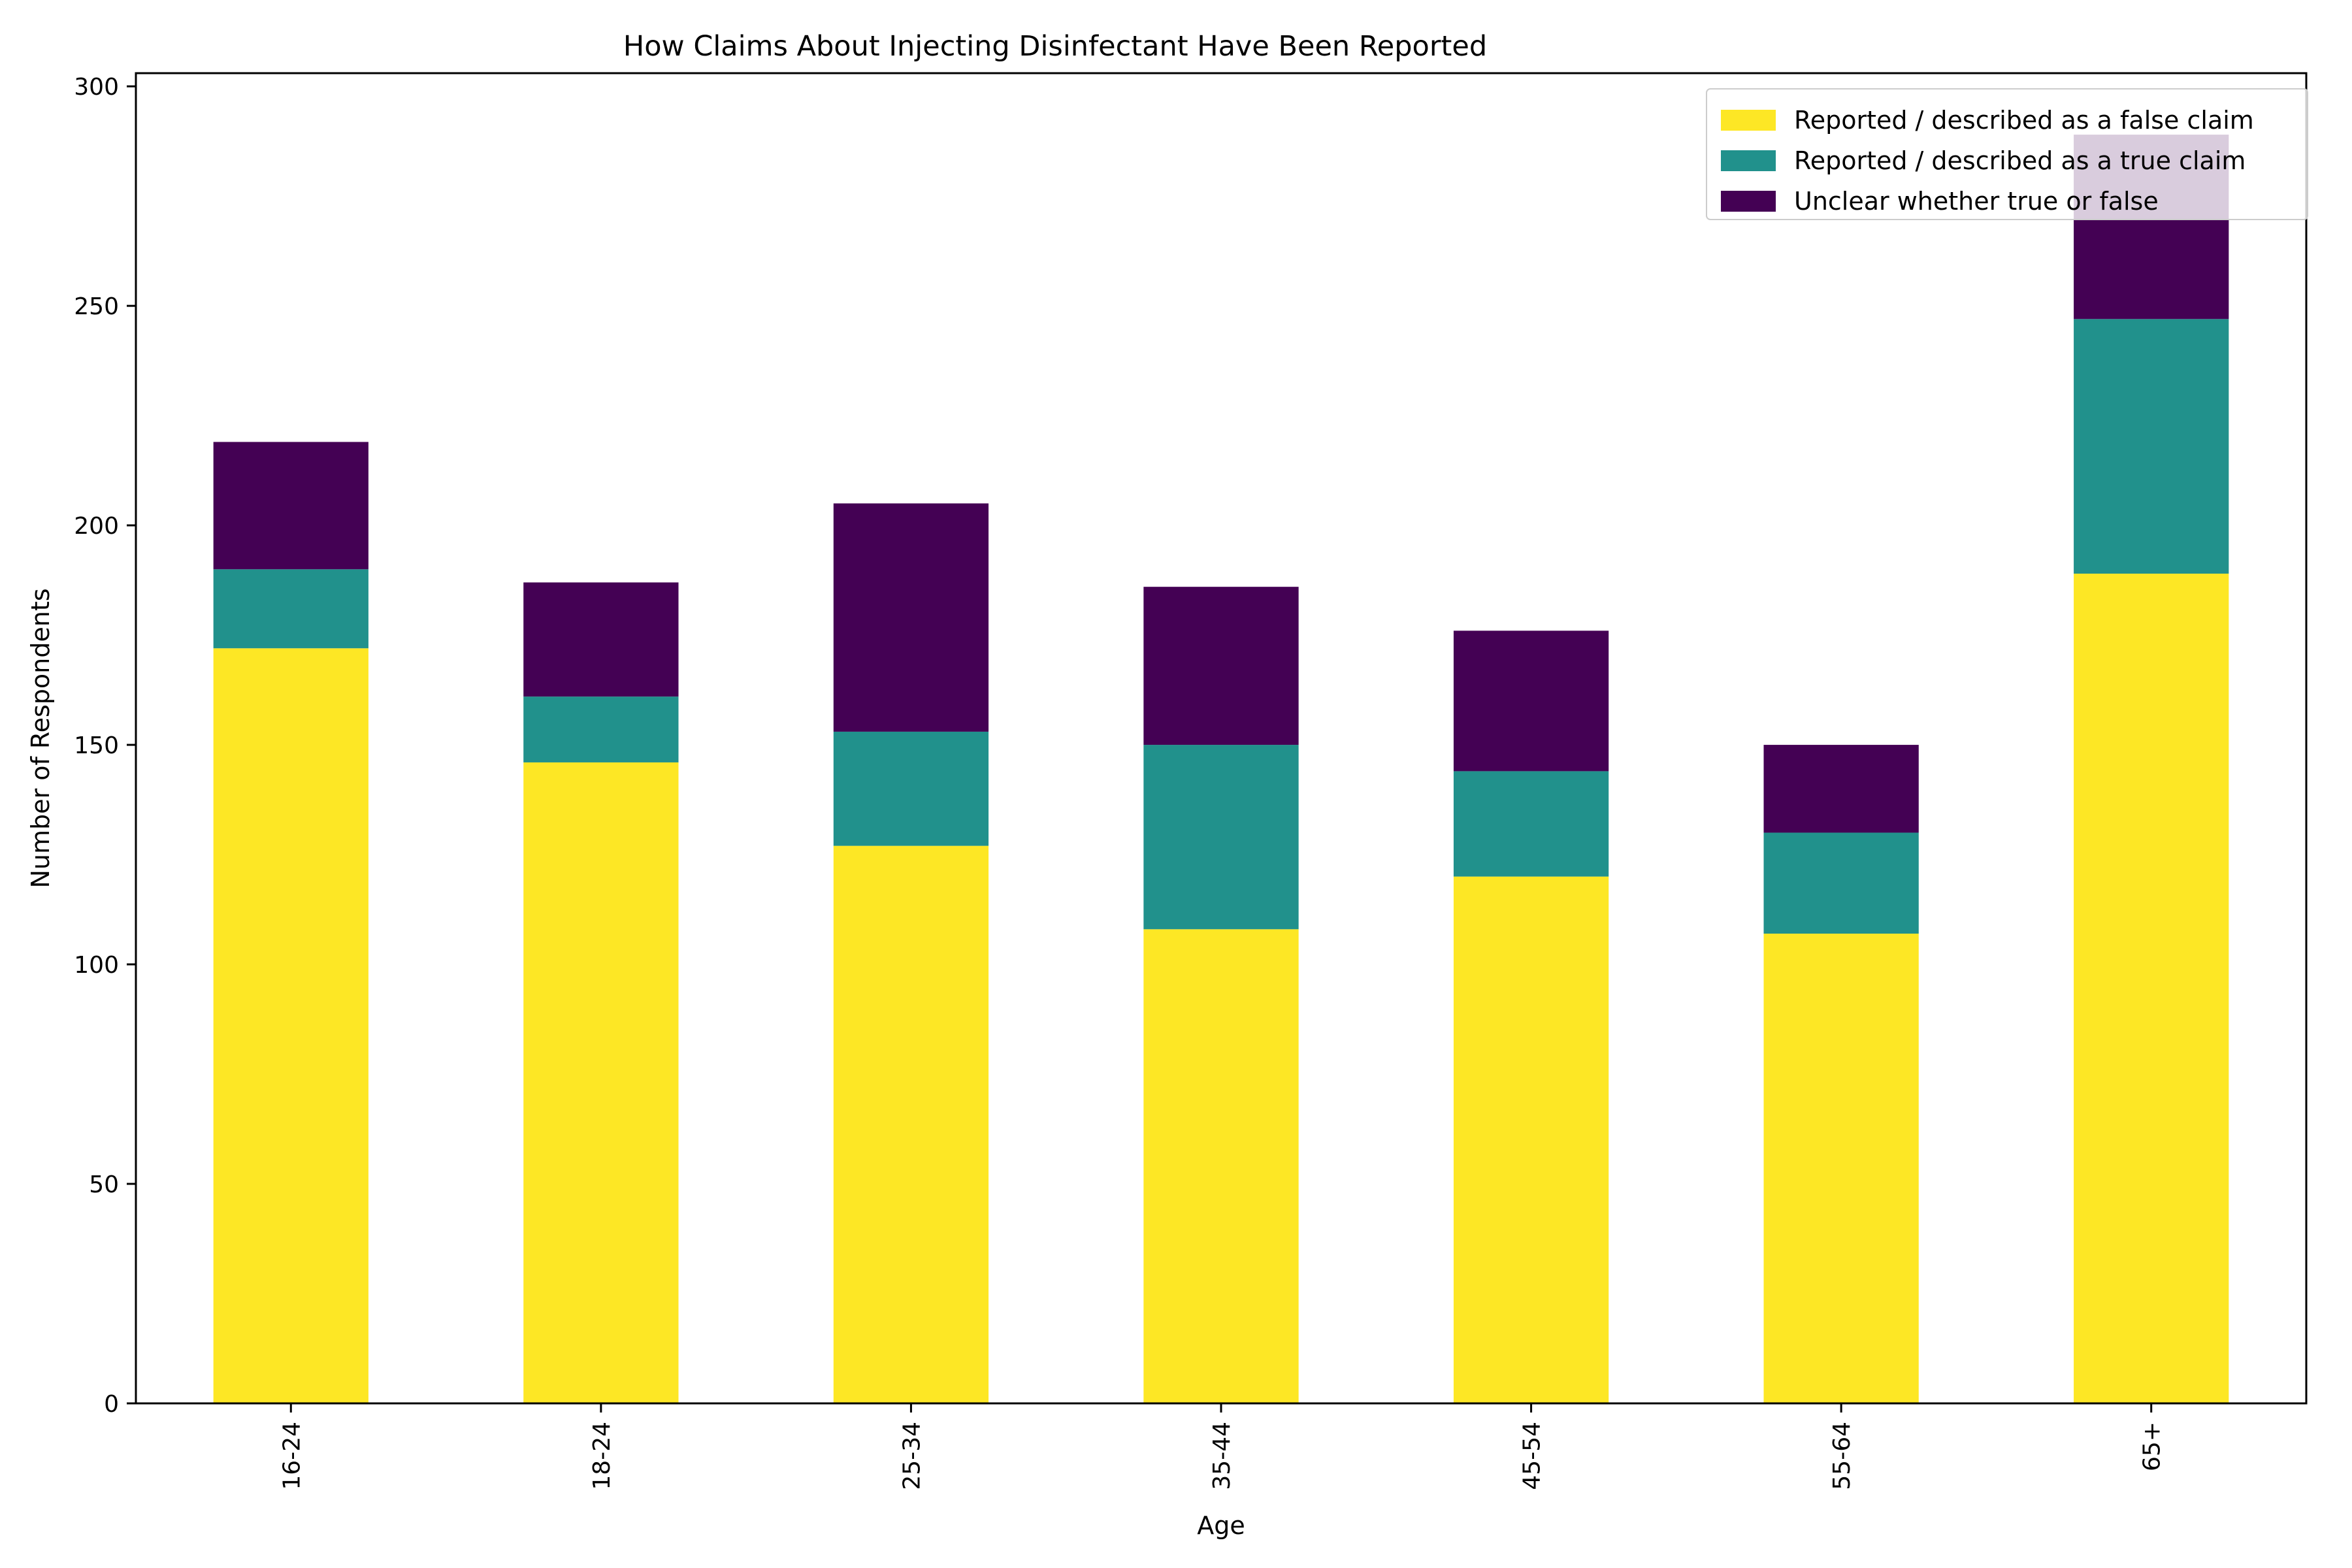 This screenshot has width=2352, height=1568. I want to click on x-tick-label: 45-54, so click(1532, 1456).